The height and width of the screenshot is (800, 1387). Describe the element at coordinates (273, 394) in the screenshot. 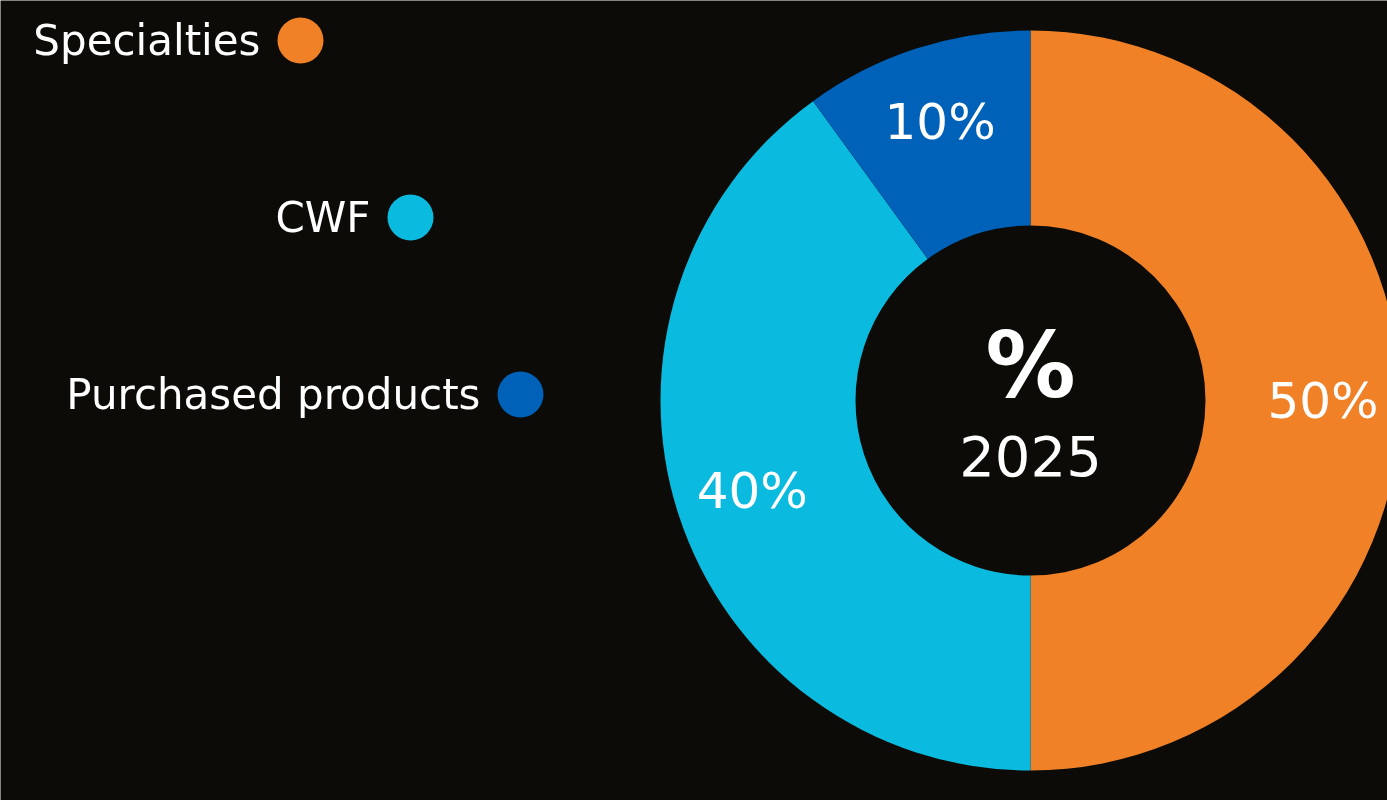

I see `legend-label: Purchased products` at that location.